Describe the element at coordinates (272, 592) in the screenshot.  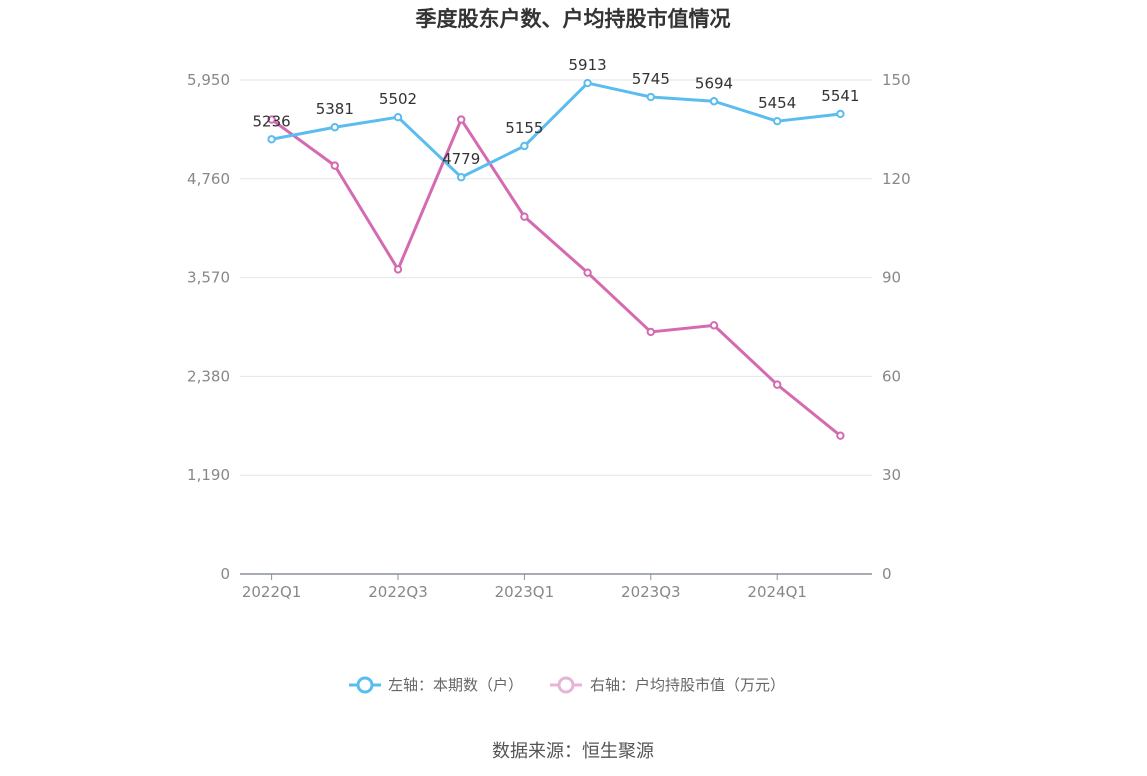
I see `x-tick-label: 2022Q1` at that location.